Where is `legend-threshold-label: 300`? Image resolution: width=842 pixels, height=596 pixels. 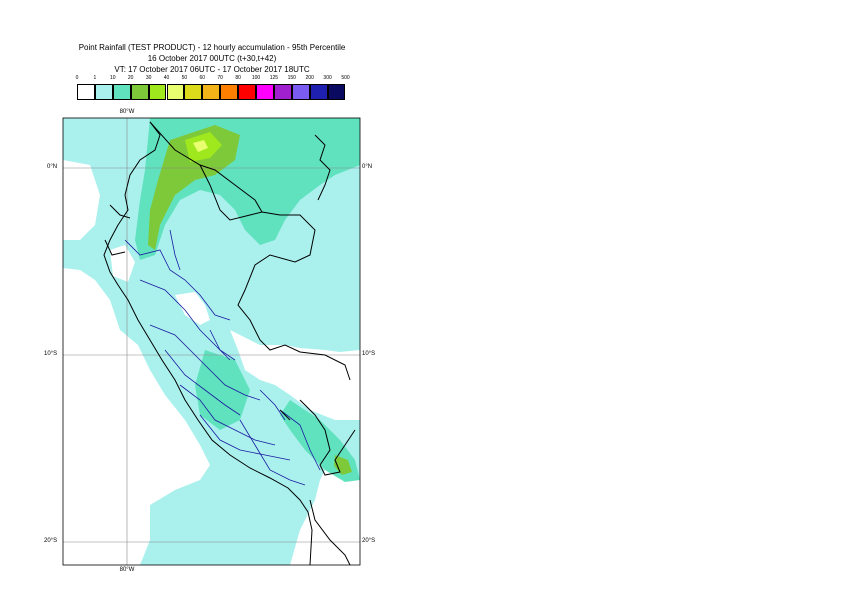 legend-threshold-label: 300 is located at coordinates (327, 78).